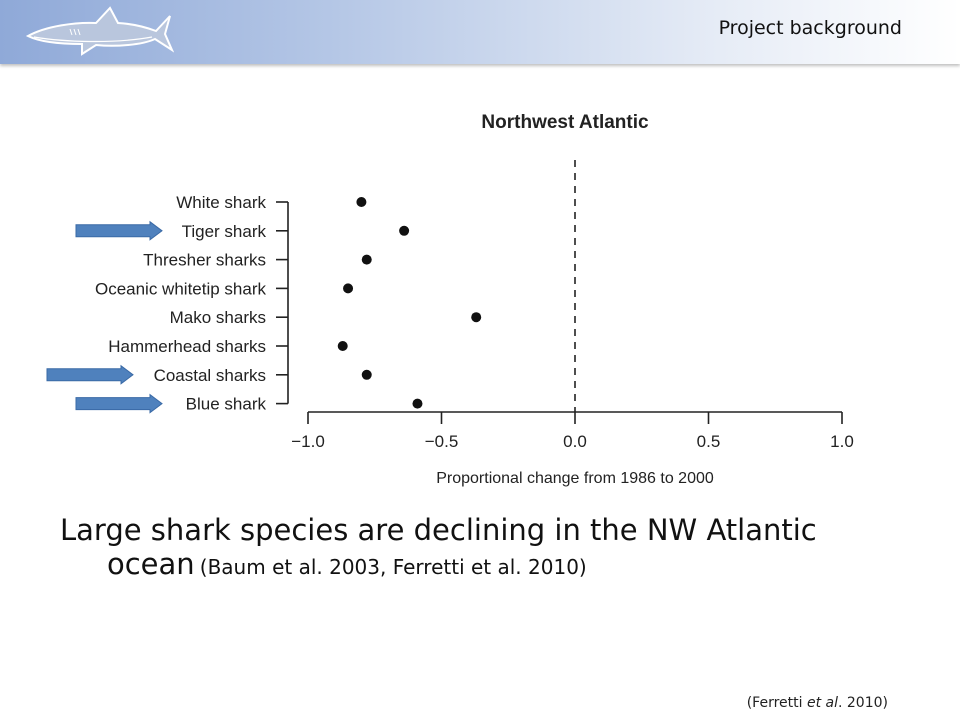 Image resolution: width=960 pixels, height=720 pixels. What do you see at coordinates (863, 703) in the screenshot?
I see `source-suffix: . 2010)` at bounding box center [863, 703].